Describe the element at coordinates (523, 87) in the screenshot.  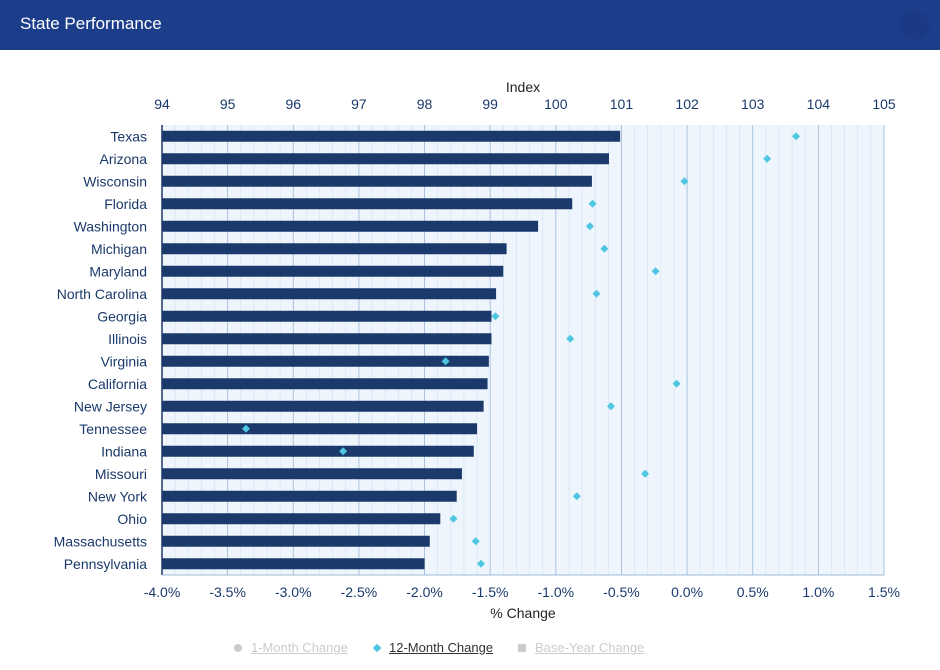
I see `top-axis-title: Index` at that location.